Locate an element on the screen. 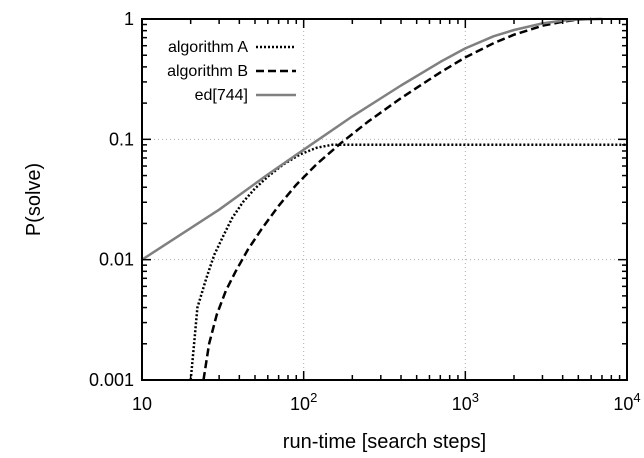 The height and width of the screenshot is (458, 644). y-tick-label: 1 is located at coordinates (129, 19).